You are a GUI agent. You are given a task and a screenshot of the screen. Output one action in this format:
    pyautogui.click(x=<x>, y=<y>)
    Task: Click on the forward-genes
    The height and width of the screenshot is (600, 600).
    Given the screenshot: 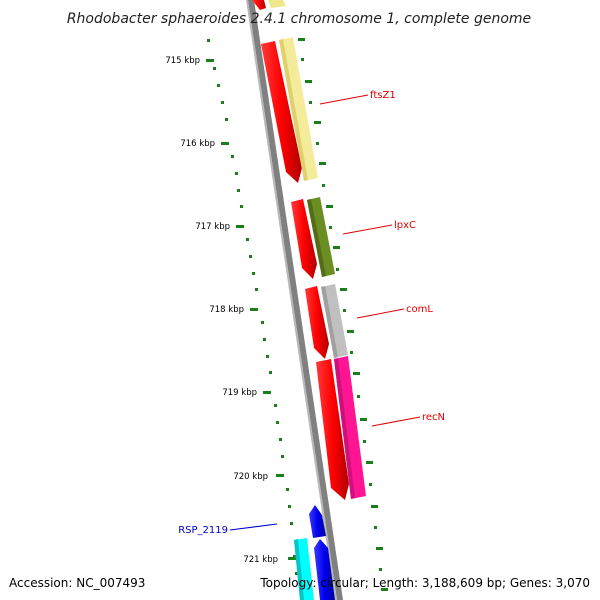 What is the action you would take?
    pyautogui.click(x=300, y=250)
    